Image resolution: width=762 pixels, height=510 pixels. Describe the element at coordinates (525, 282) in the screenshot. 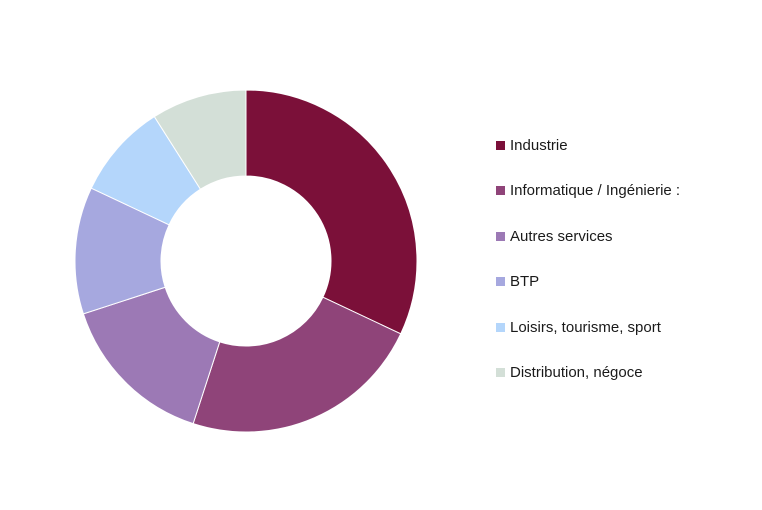

I see `legend-label: BTP` at that location.